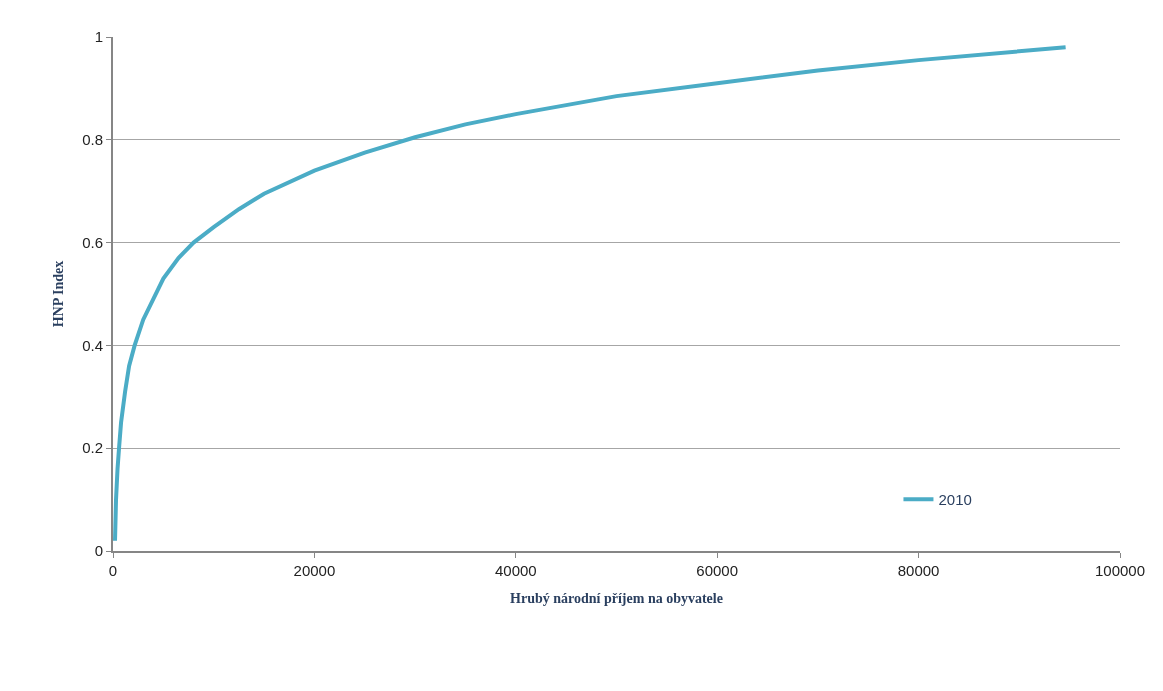 The height and width of the screenshot is (691, 1163). I want to click on y-tick-label: 0, so click(98, 551).